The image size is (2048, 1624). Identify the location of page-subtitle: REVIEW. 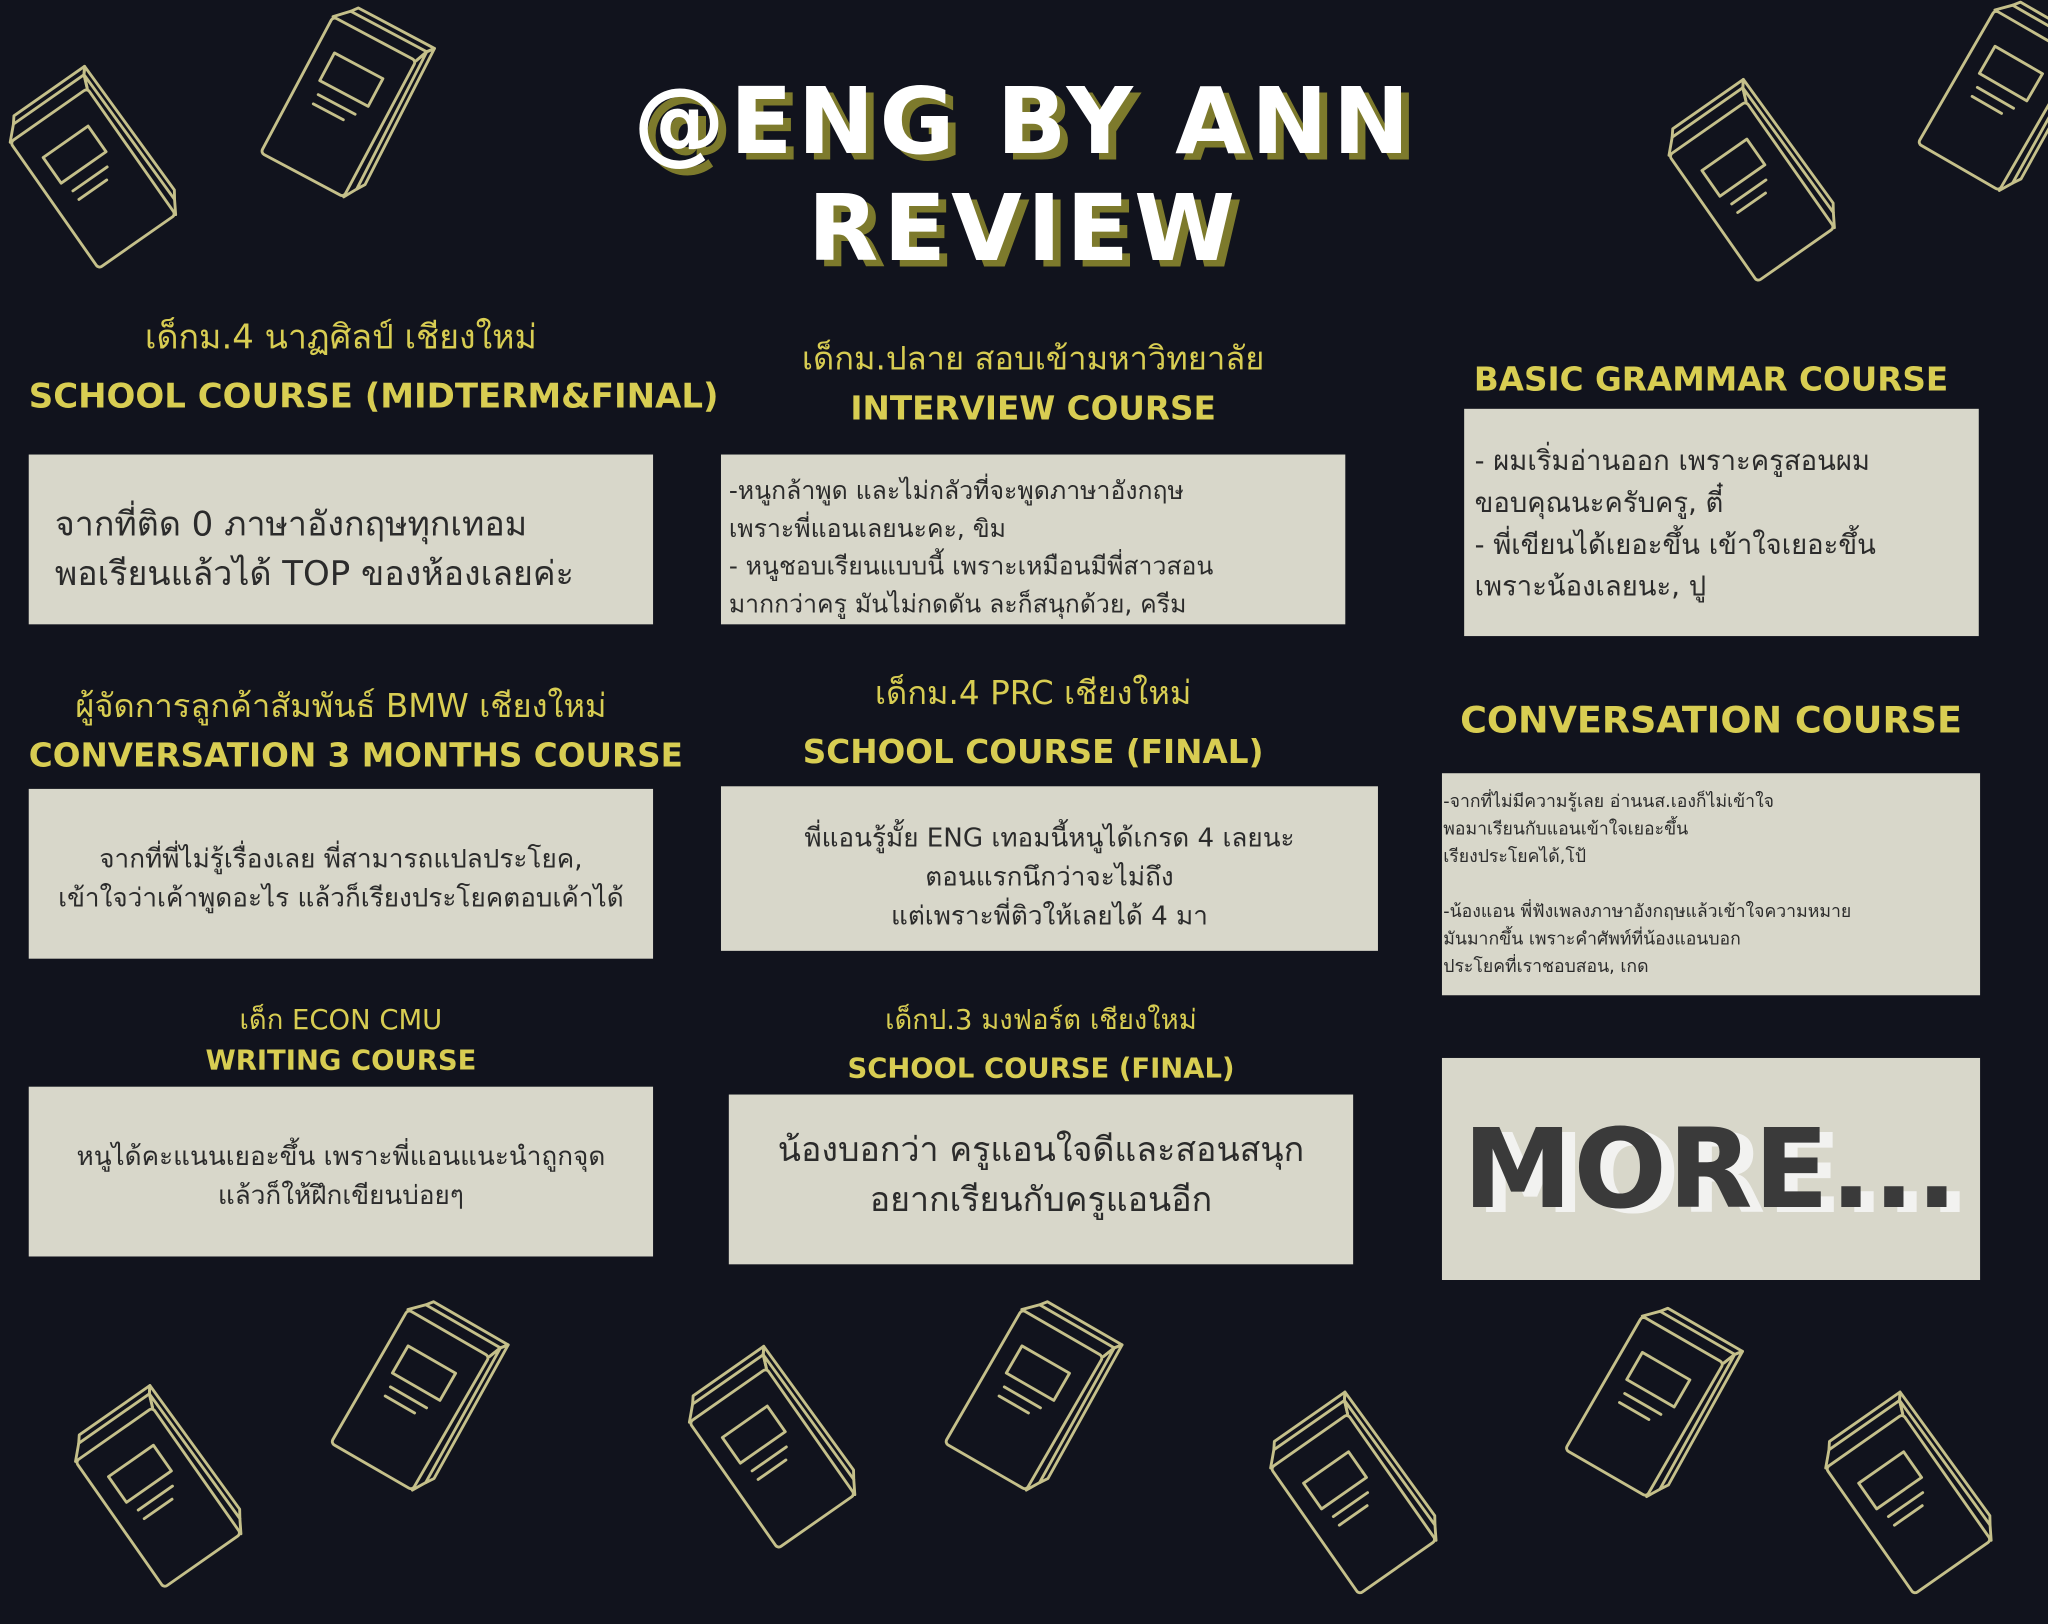
(1024, 229).